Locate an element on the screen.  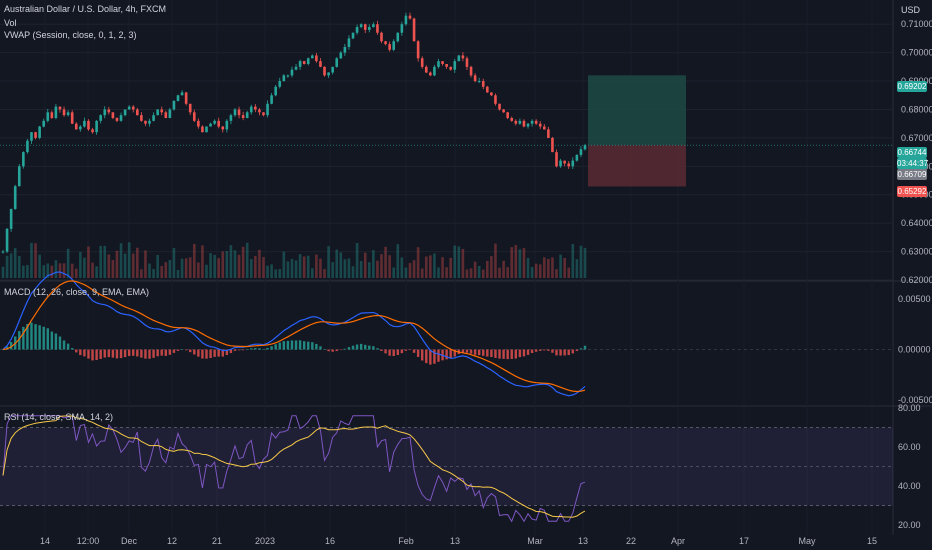
vwap-label: VWAP (Session, close, 0, 1, 2, 3) is located at coordinates (70, 35).